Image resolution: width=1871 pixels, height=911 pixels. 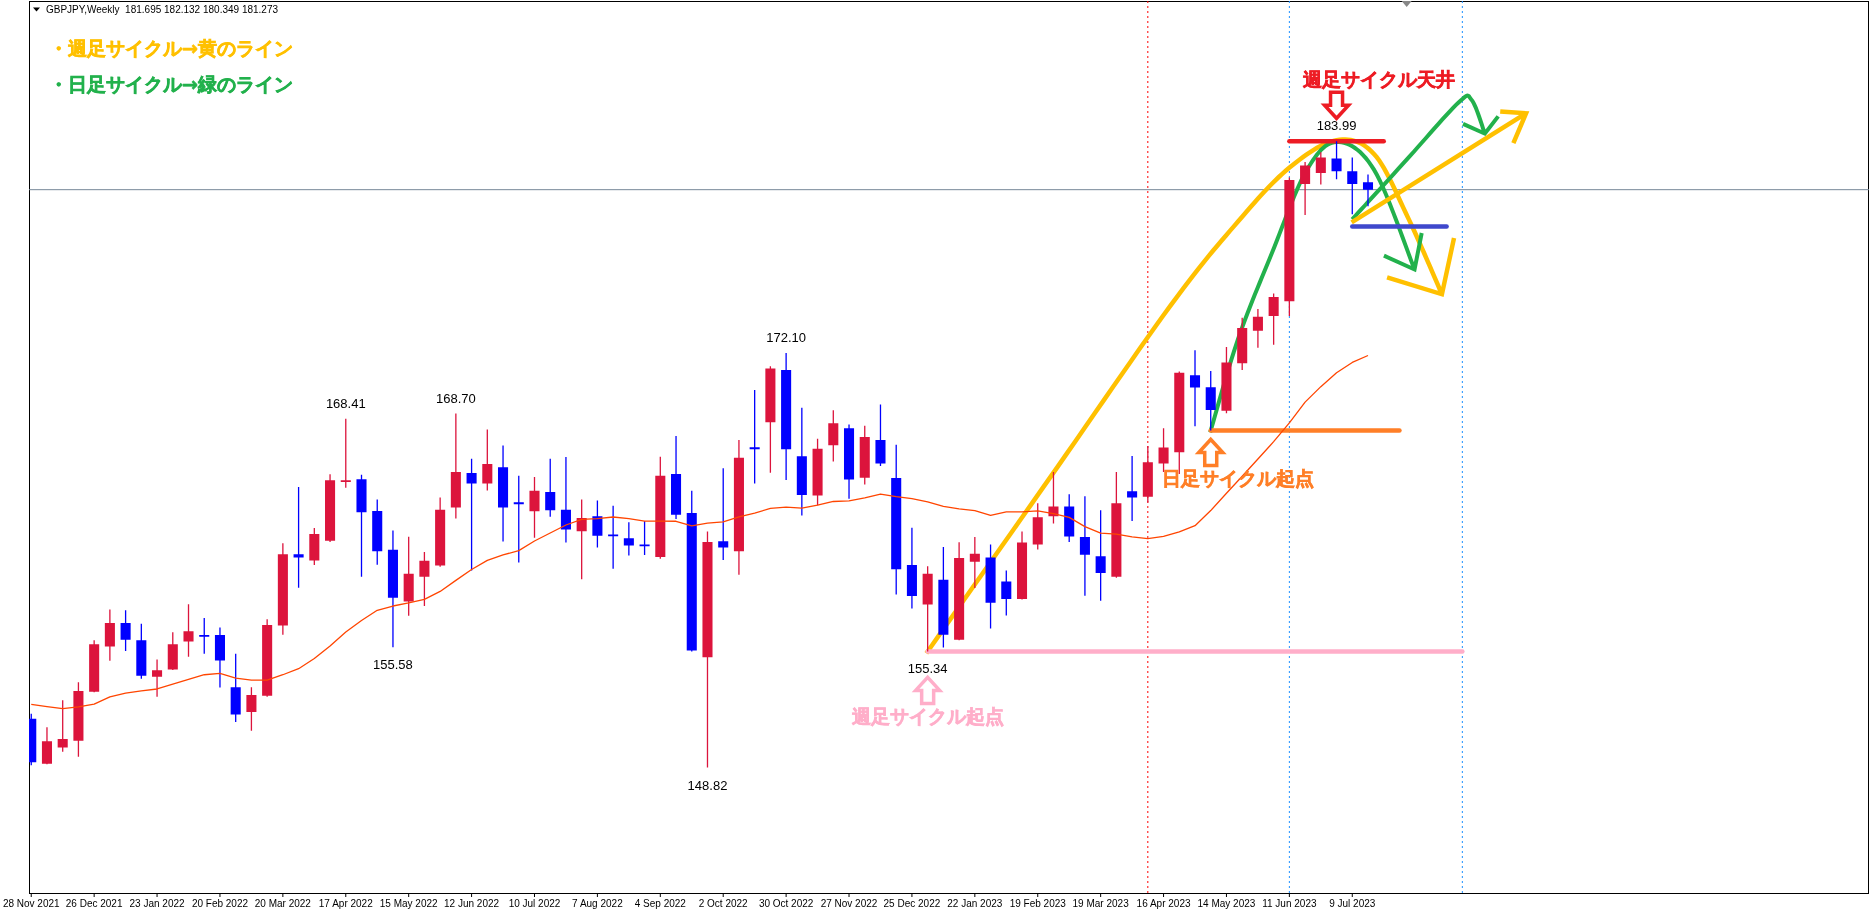 What do you see at coordinates (31, 903) in the screenshot?
I see `x-tick-label: 28 Nov 2021` at bounding box center [31, 903].